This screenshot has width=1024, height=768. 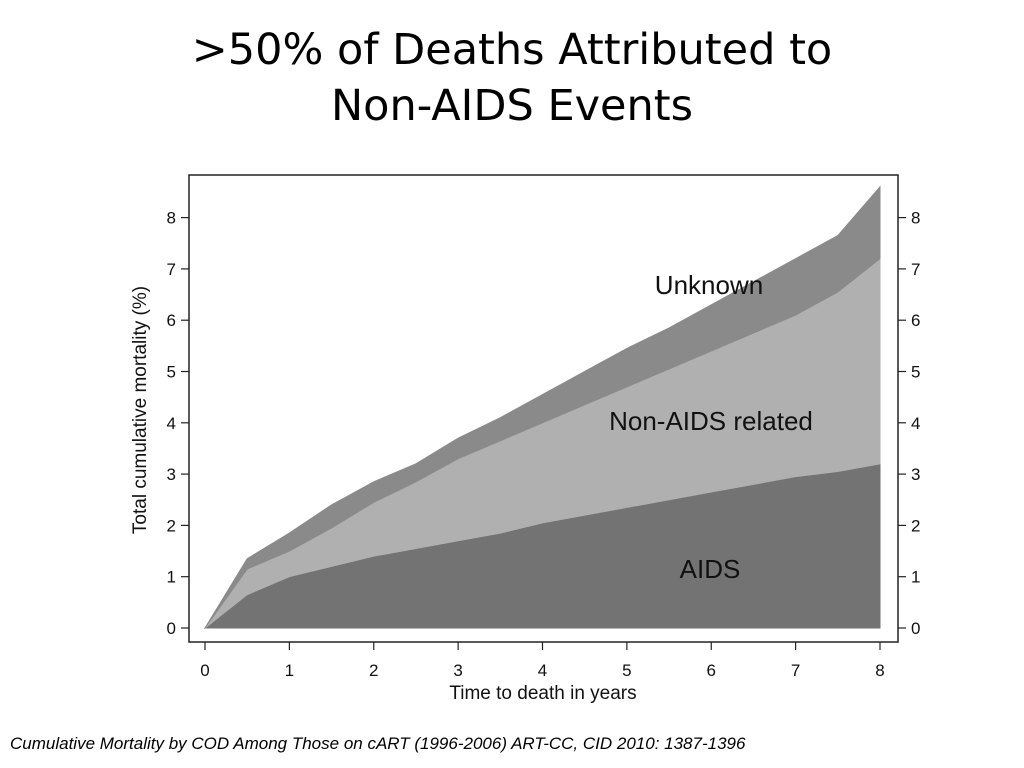 What do you see at coordinates (915, 372) in the screenshot?
I see `right-y-tick-label: 5` at bounding box center [915, 372].